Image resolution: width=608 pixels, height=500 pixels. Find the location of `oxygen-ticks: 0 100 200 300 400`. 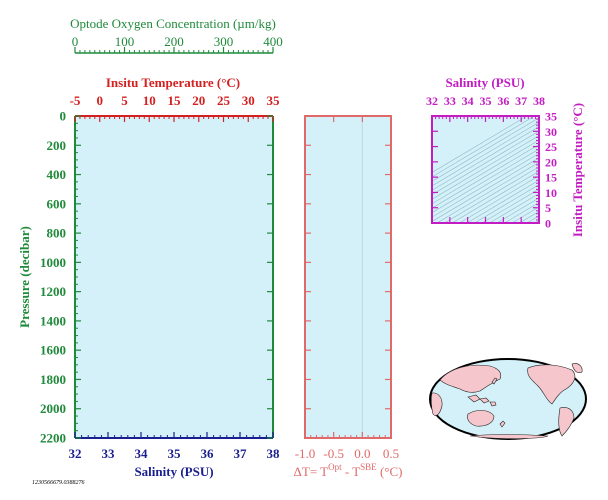

oxygen-ticks: 0 100 200 300 400 is located at coordinates (177, 43).